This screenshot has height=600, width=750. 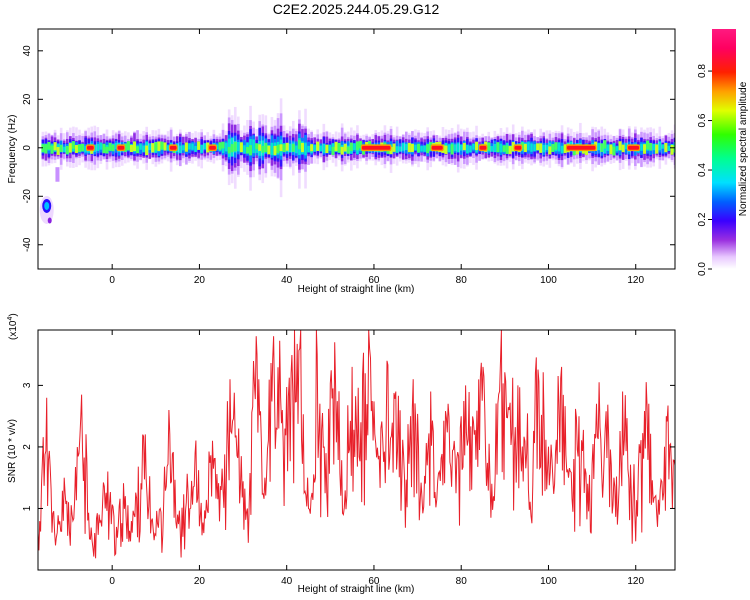 I want to click on heatmap-y-tick-label: 20, so click(x=27, y=99).